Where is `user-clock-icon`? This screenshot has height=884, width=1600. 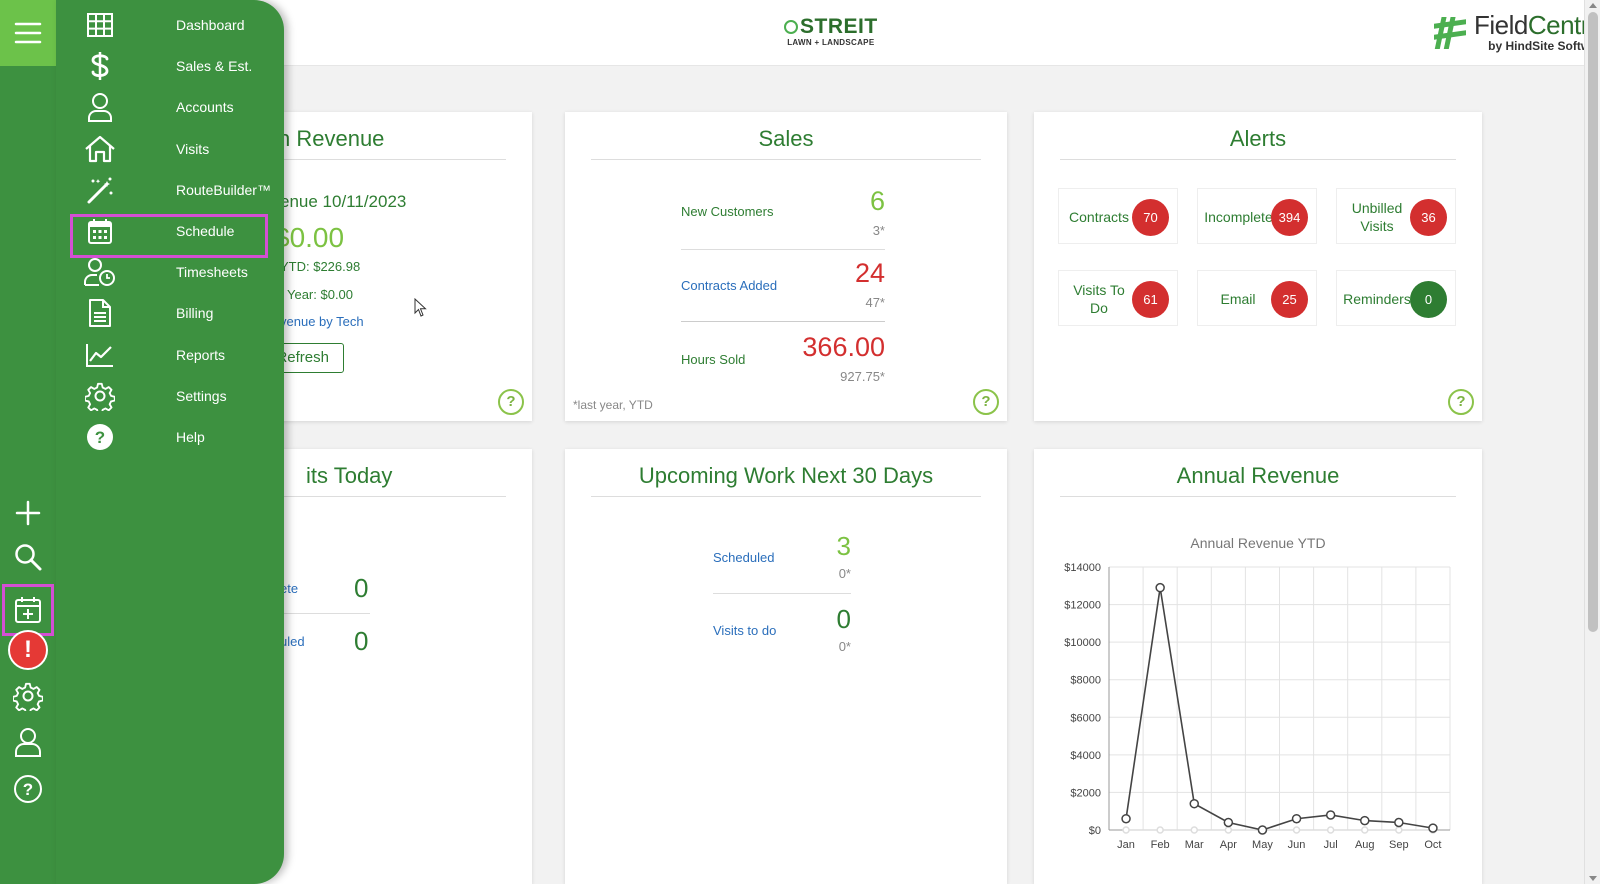 user-clock-icon is located at coordinates (100, 272).